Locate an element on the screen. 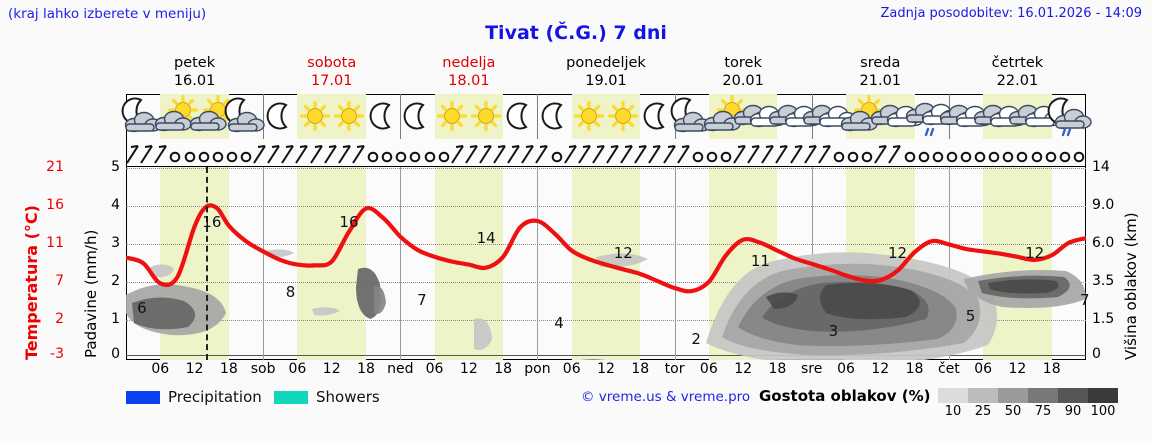  cloud-height-tick-5: 0 is located at coordinates (1096, 354).